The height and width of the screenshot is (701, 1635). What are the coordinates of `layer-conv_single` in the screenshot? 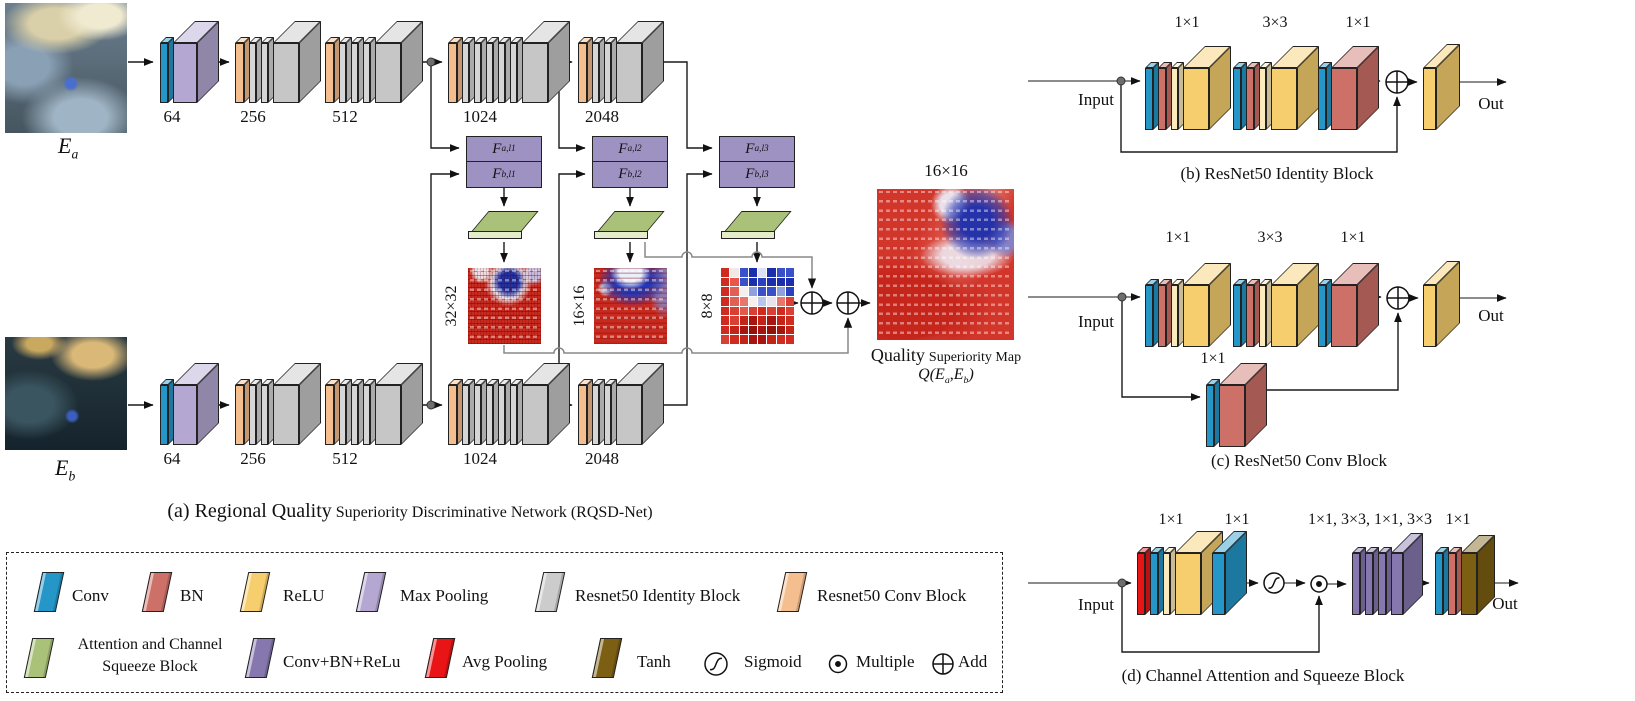 It's located at (1218, 584).